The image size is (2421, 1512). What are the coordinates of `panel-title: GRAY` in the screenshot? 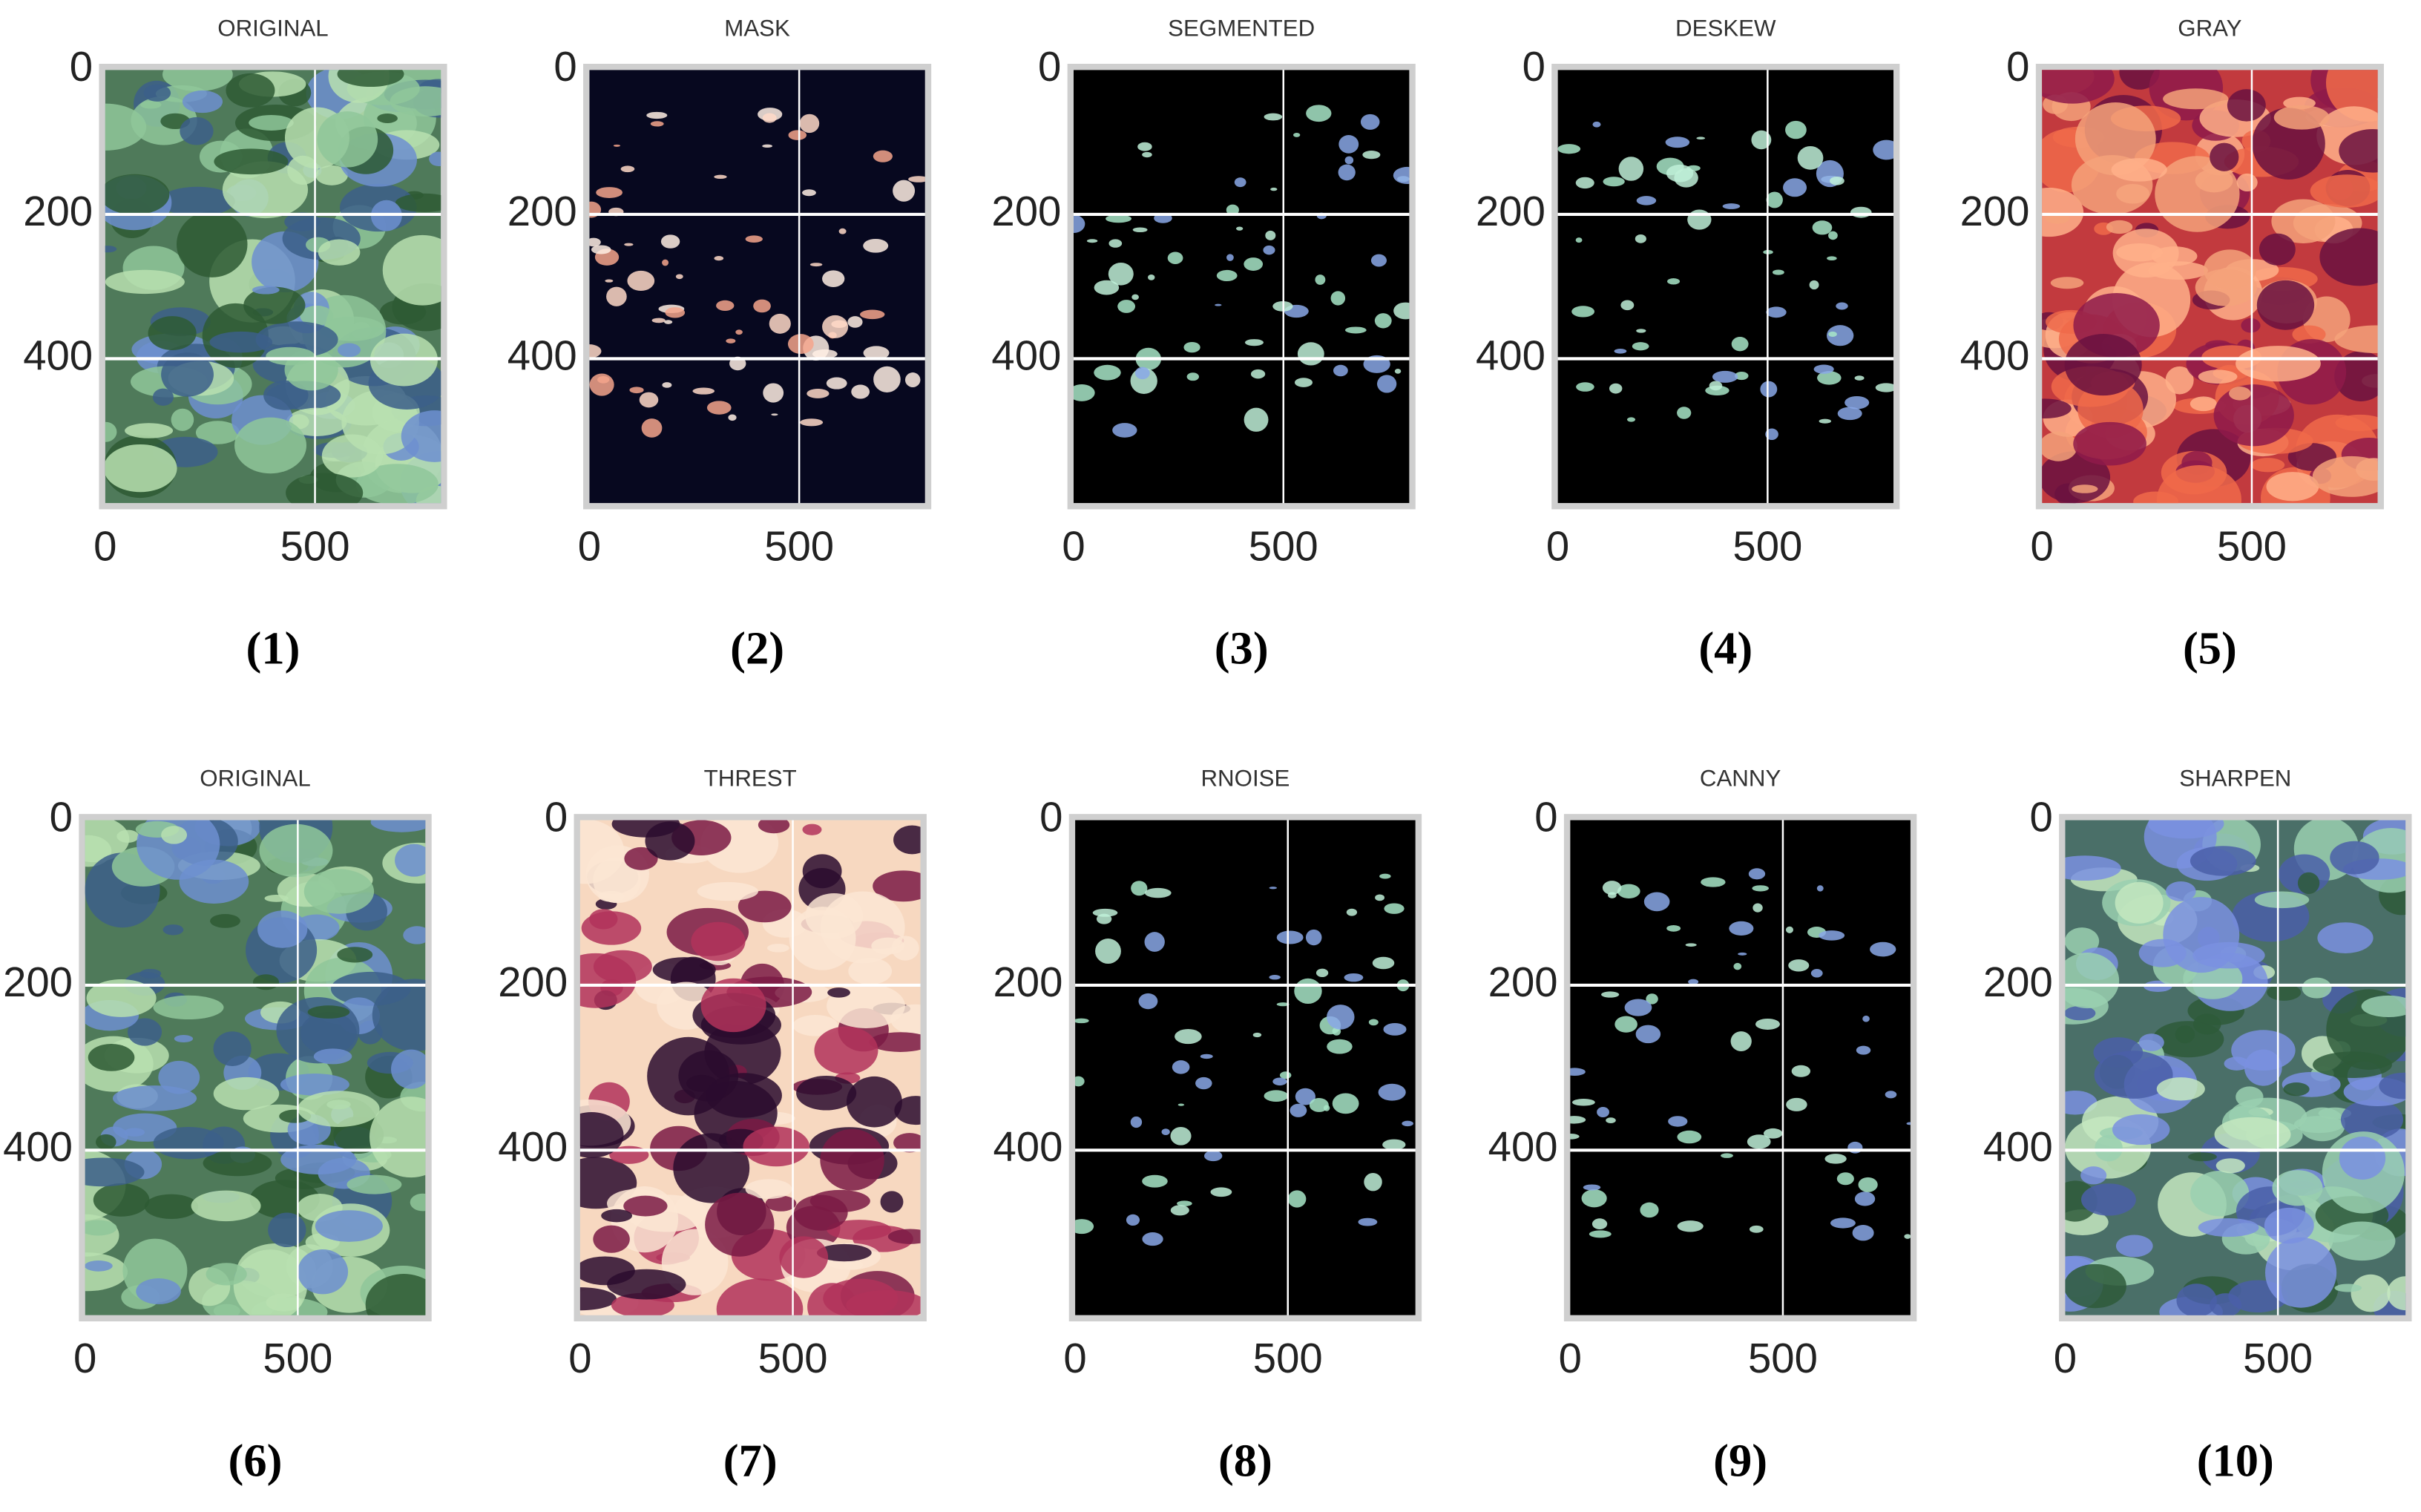 It's located at (2209, 28).